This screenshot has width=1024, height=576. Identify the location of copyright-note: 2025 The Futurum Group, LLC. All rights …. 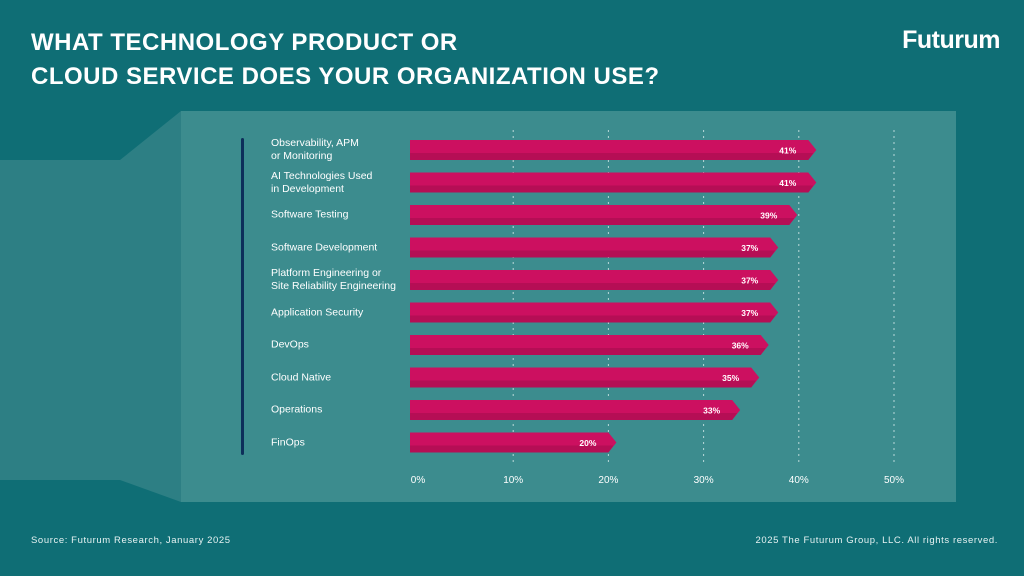
(876, 540).